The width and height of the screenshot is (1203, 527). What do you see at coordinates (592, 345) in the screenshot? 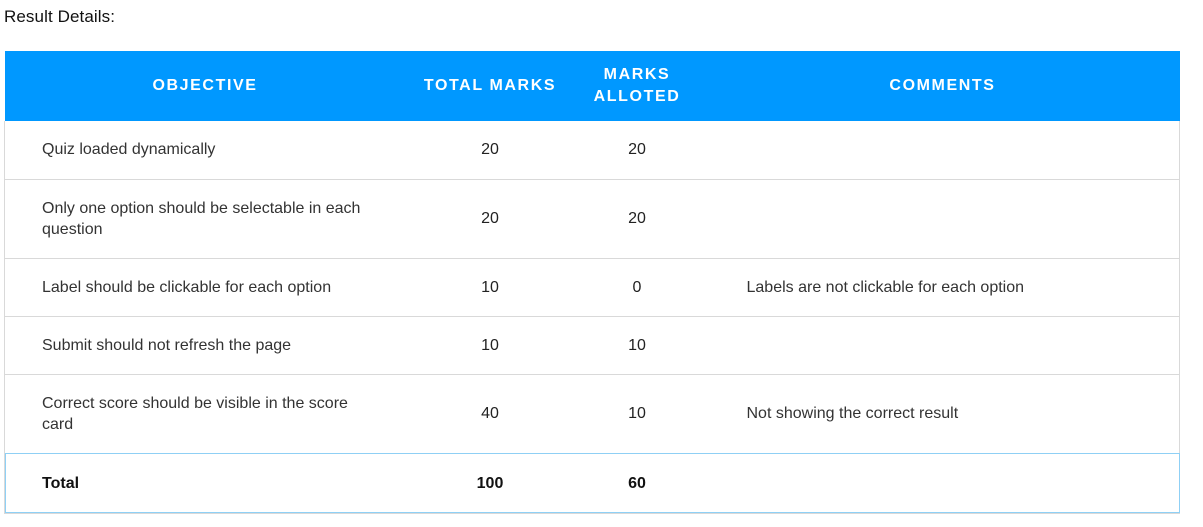
I see `table-row: Submit should not refresh the page 10 10` at bounding box center [592, 345].